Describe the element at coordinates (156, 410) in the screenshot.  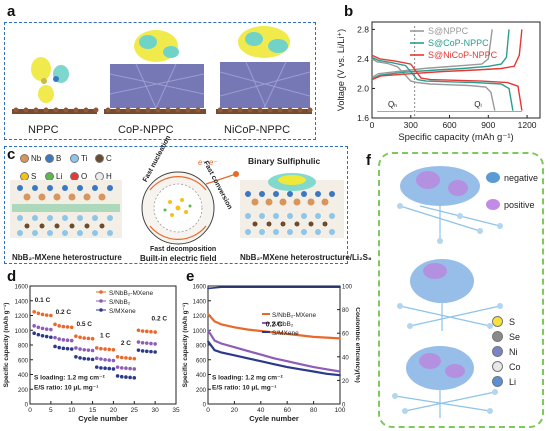
I see `x-tick-label: 30` at that location.